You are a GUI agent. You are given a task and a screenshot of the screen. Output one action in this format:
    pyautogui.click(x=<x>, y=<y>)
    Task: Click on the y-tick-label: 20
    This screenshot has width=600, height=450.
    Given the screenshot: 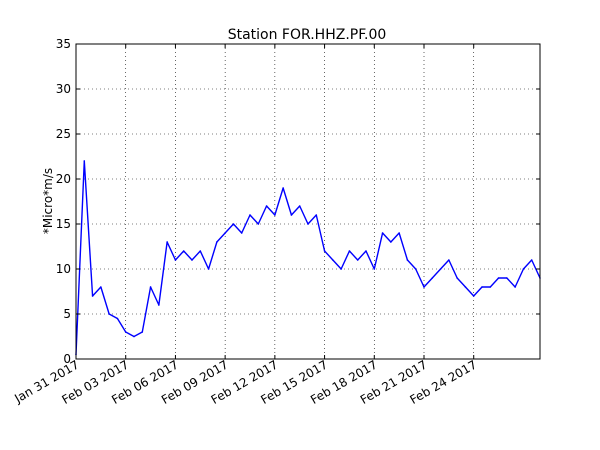 What is the action you would take?
    pyautogui.click(x=63, y=179)
    